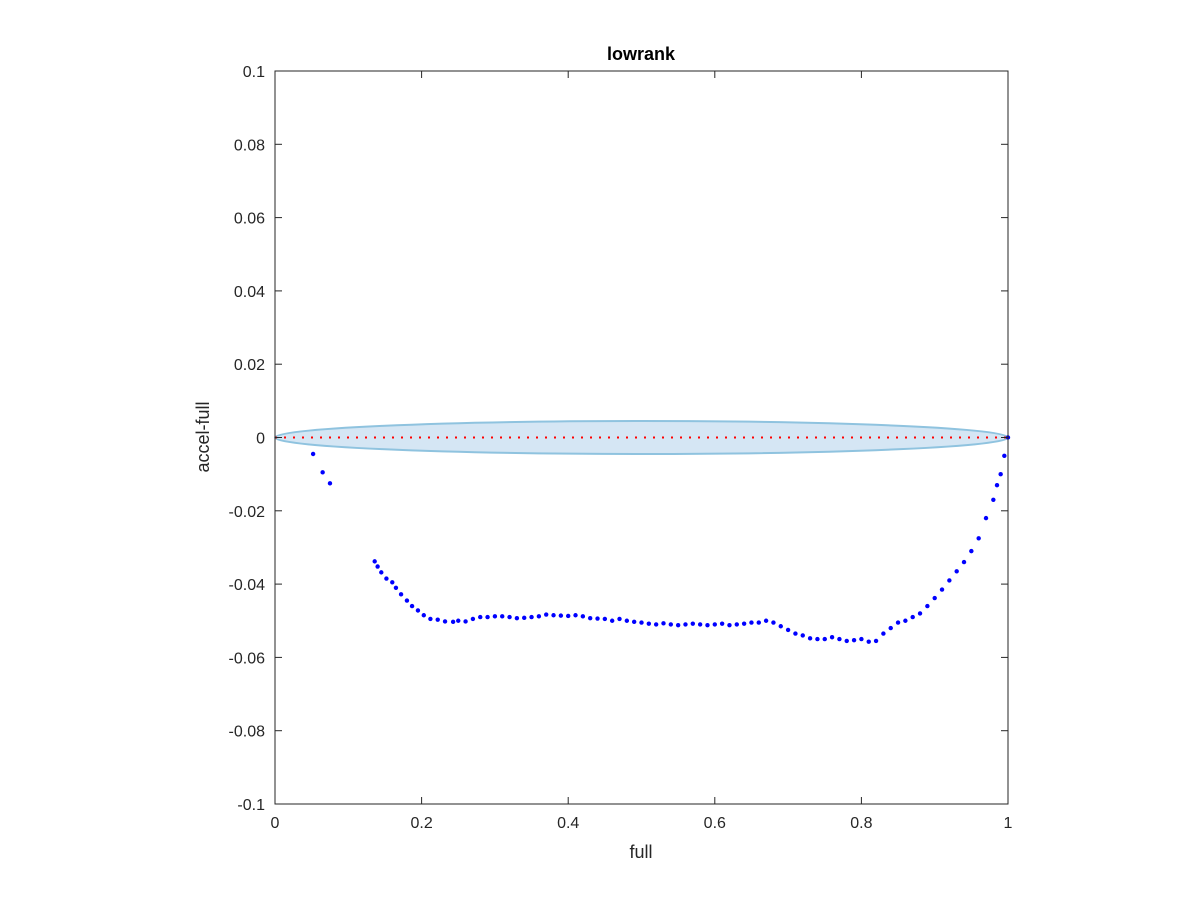 The height and width of the screenshot is (900, 1200). I want to click on y-tick-label: 0, so click(260, 439).